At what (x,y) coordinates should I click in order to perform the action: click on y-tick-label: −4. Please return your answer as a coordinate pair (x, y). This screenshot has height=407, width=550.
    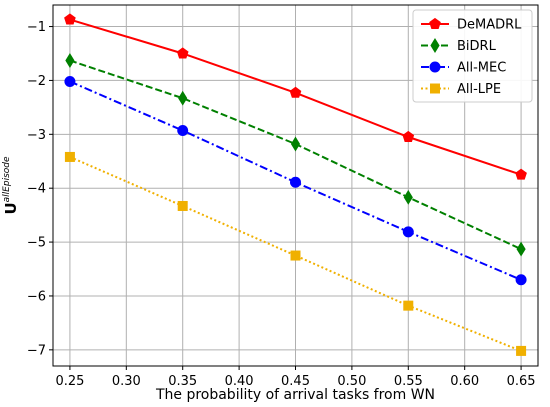
    Looking at the image, I should click on (36, 189).